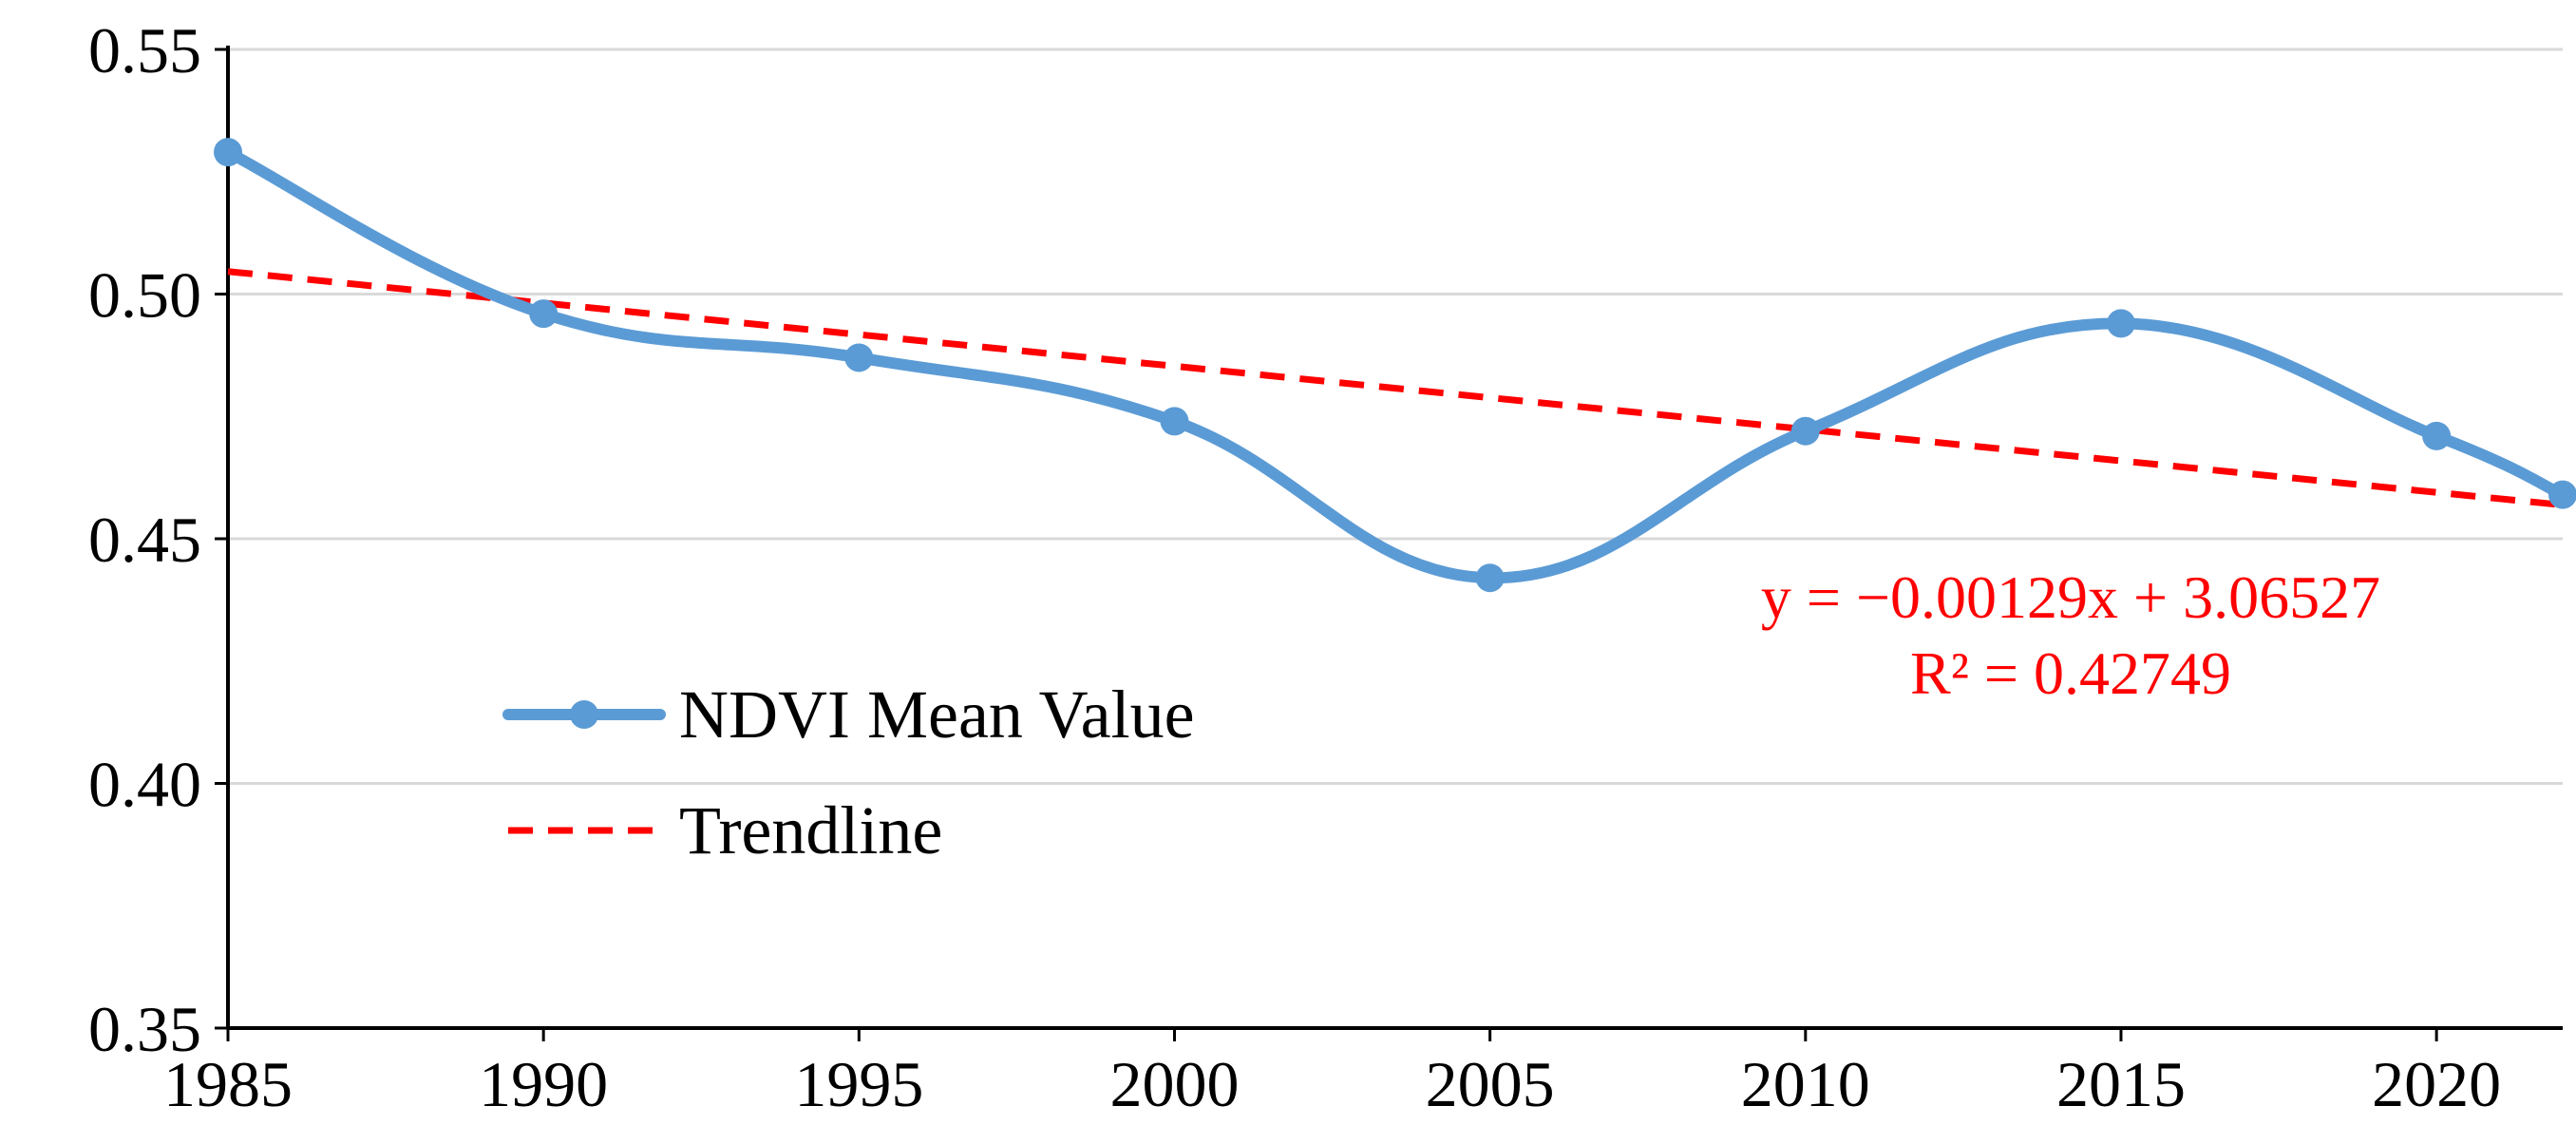 The width and height of the screenshot is (2576, 1144). I want to click on x-tick-label-6: 2015, so click(2121, 1084).